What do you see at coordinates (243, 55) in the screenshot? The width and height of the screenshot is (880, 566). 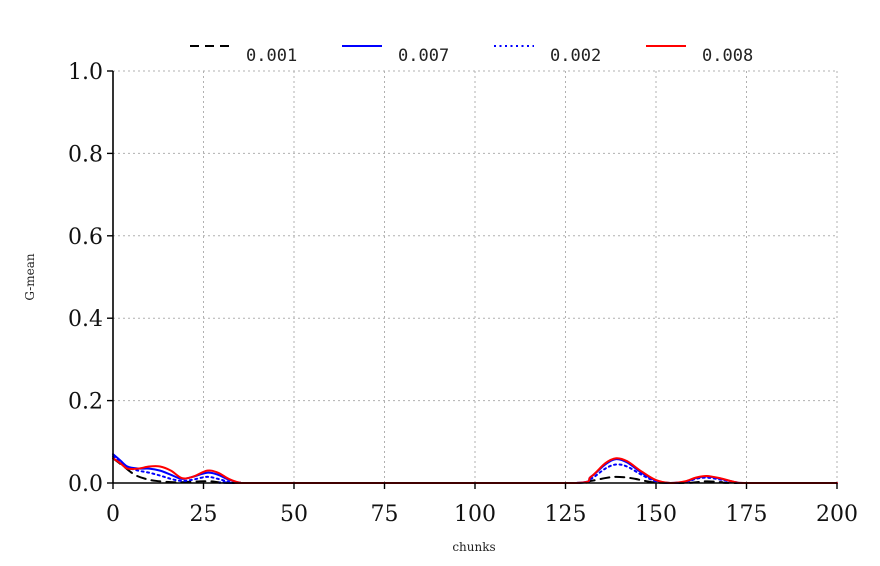 I see `legend-item-0.001: 0.001` at bounding box center [243, 55].